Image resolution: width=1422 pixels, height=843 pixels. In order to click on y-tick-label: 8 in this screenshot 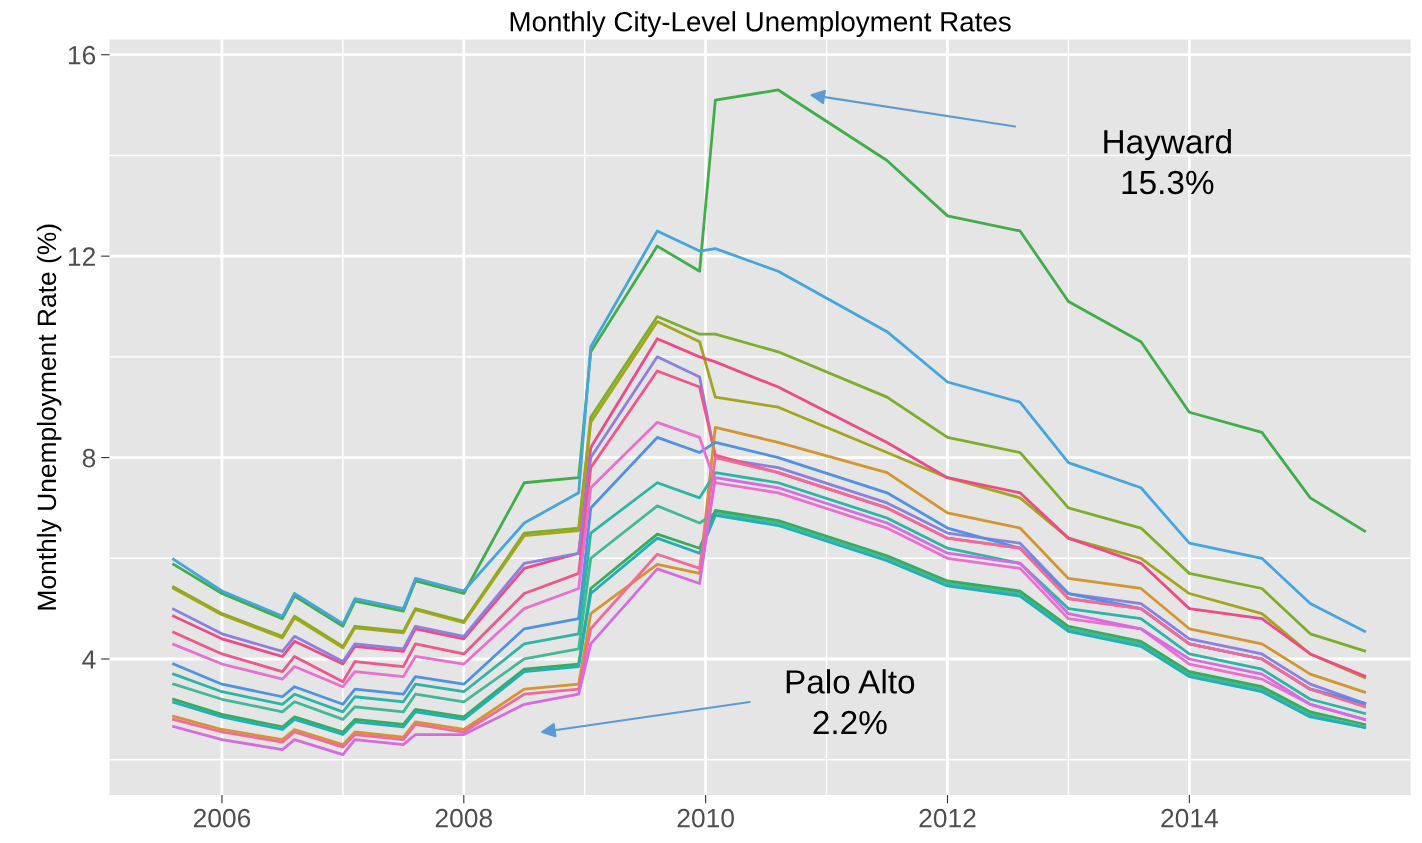, I will do `click(89, 458)`.